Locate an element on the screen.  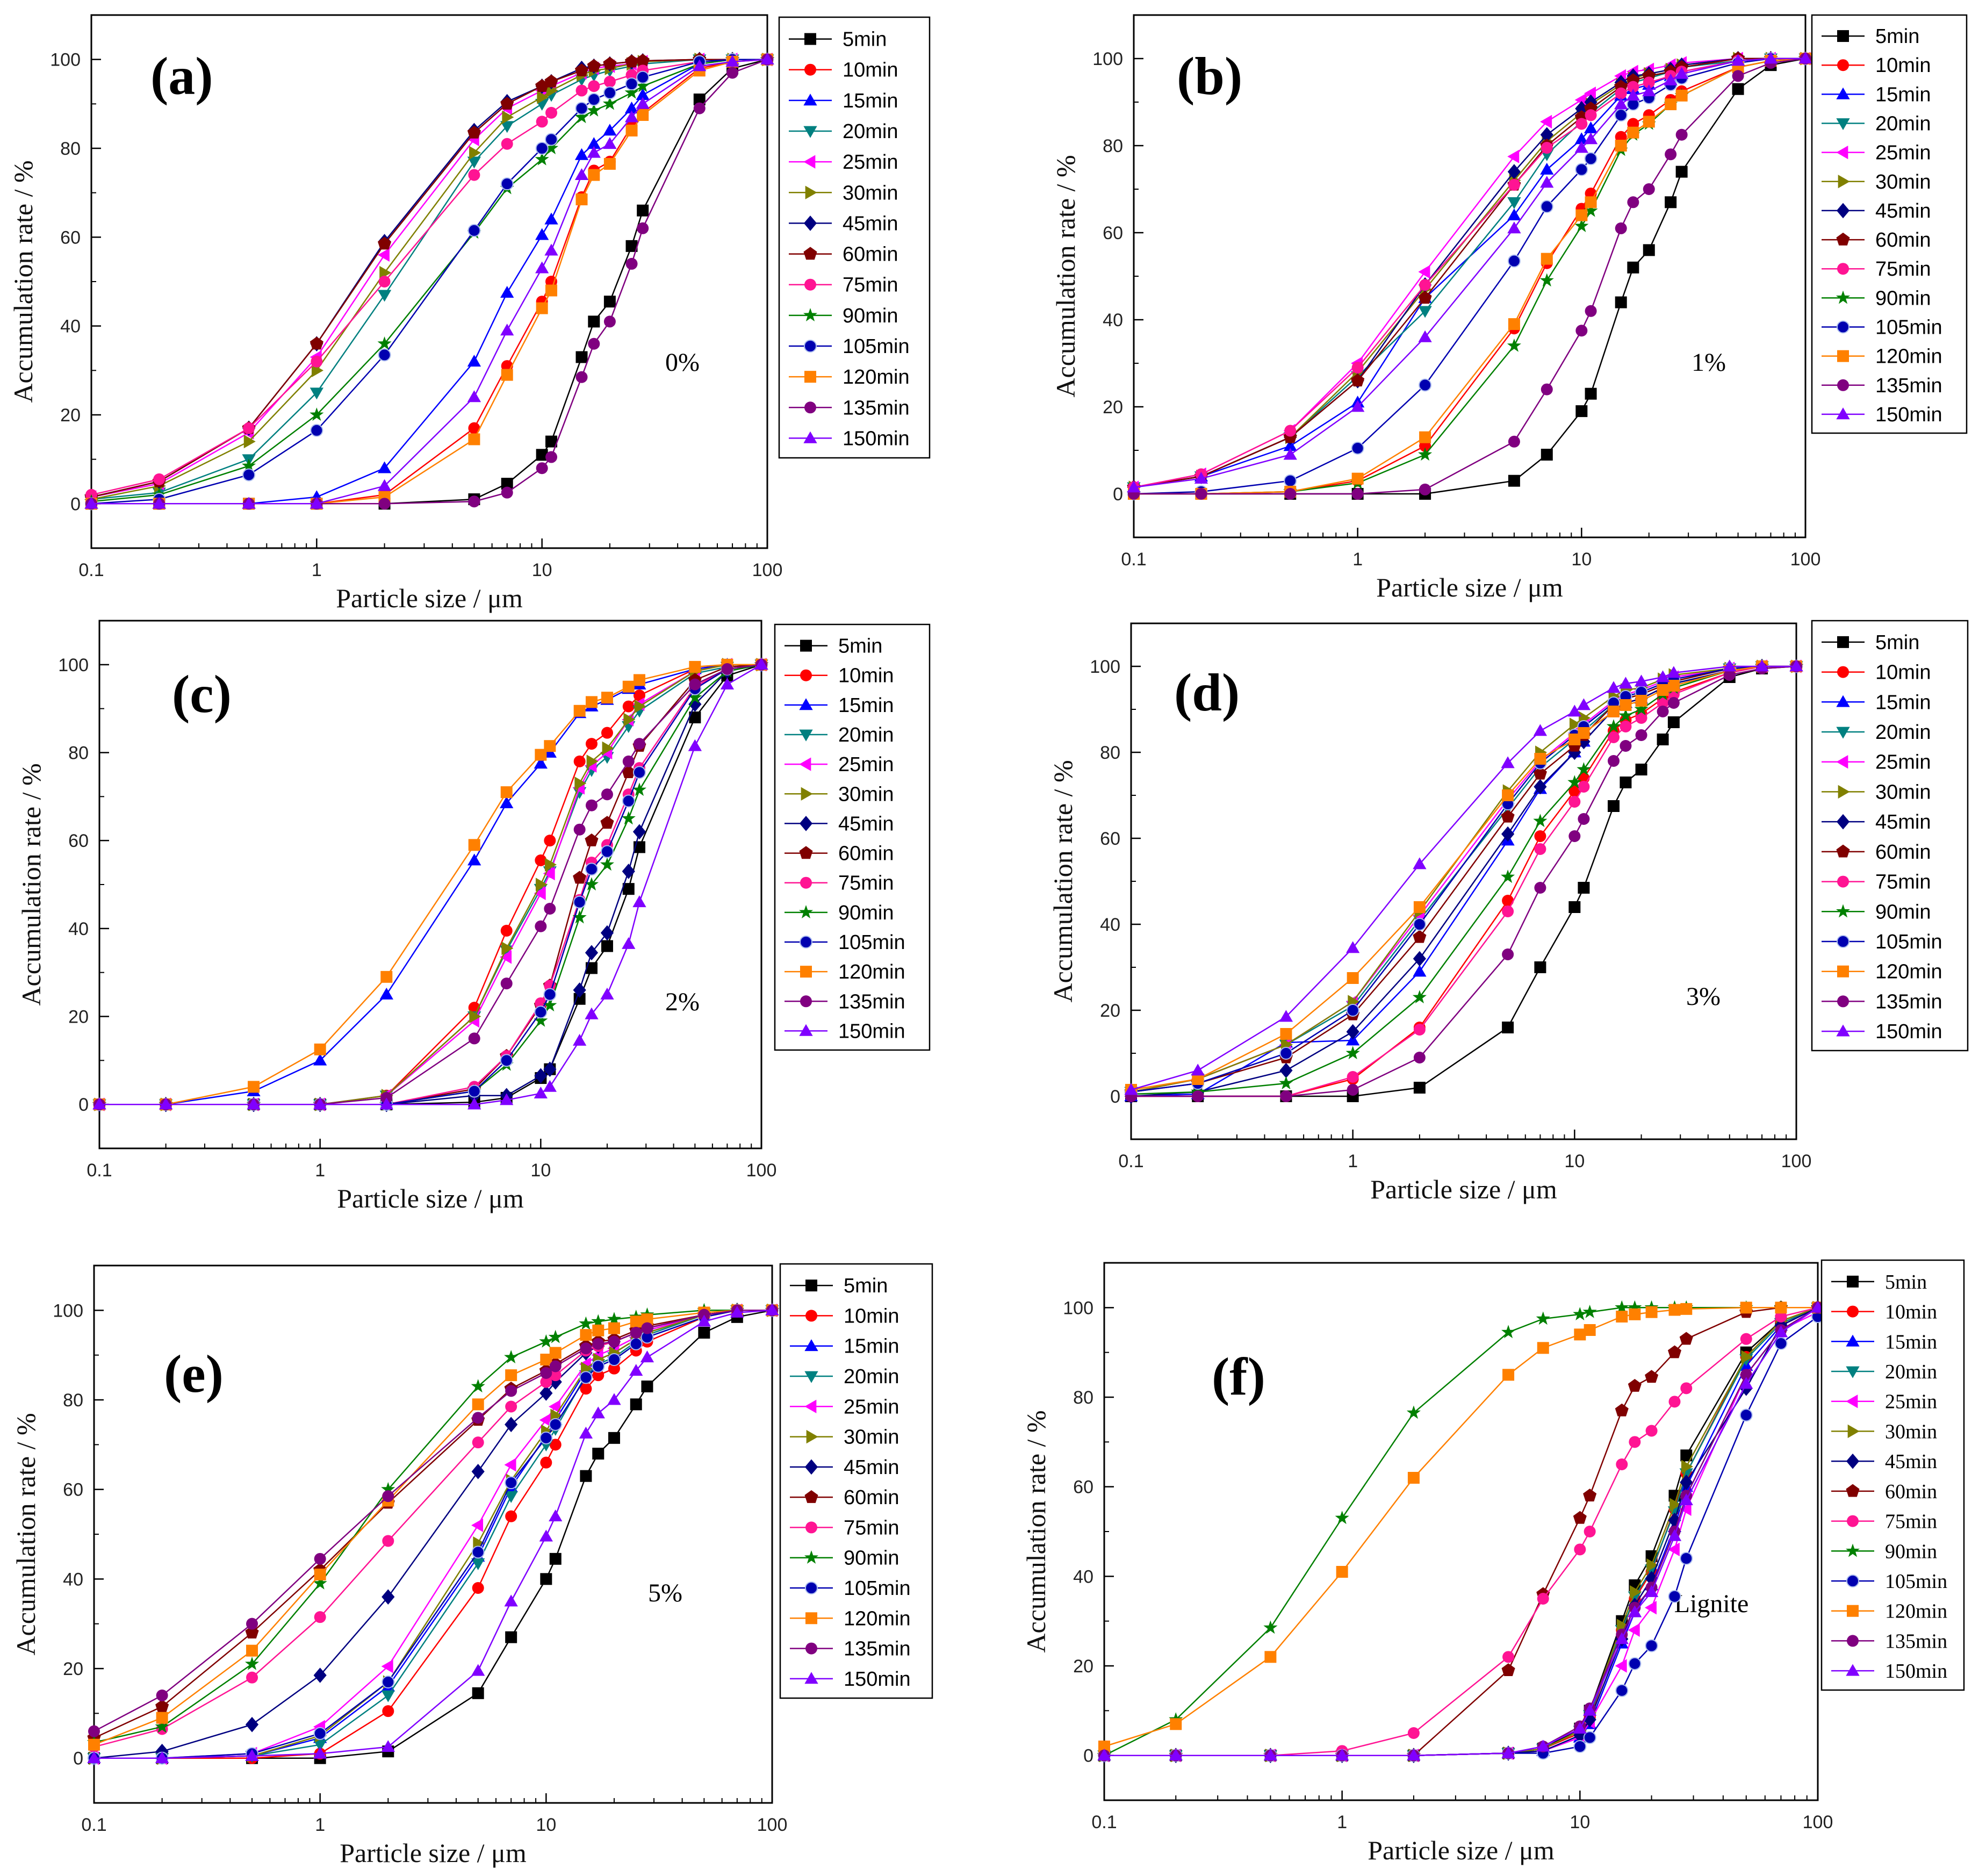
series-line-135min is located at coordinates (1464, 881).